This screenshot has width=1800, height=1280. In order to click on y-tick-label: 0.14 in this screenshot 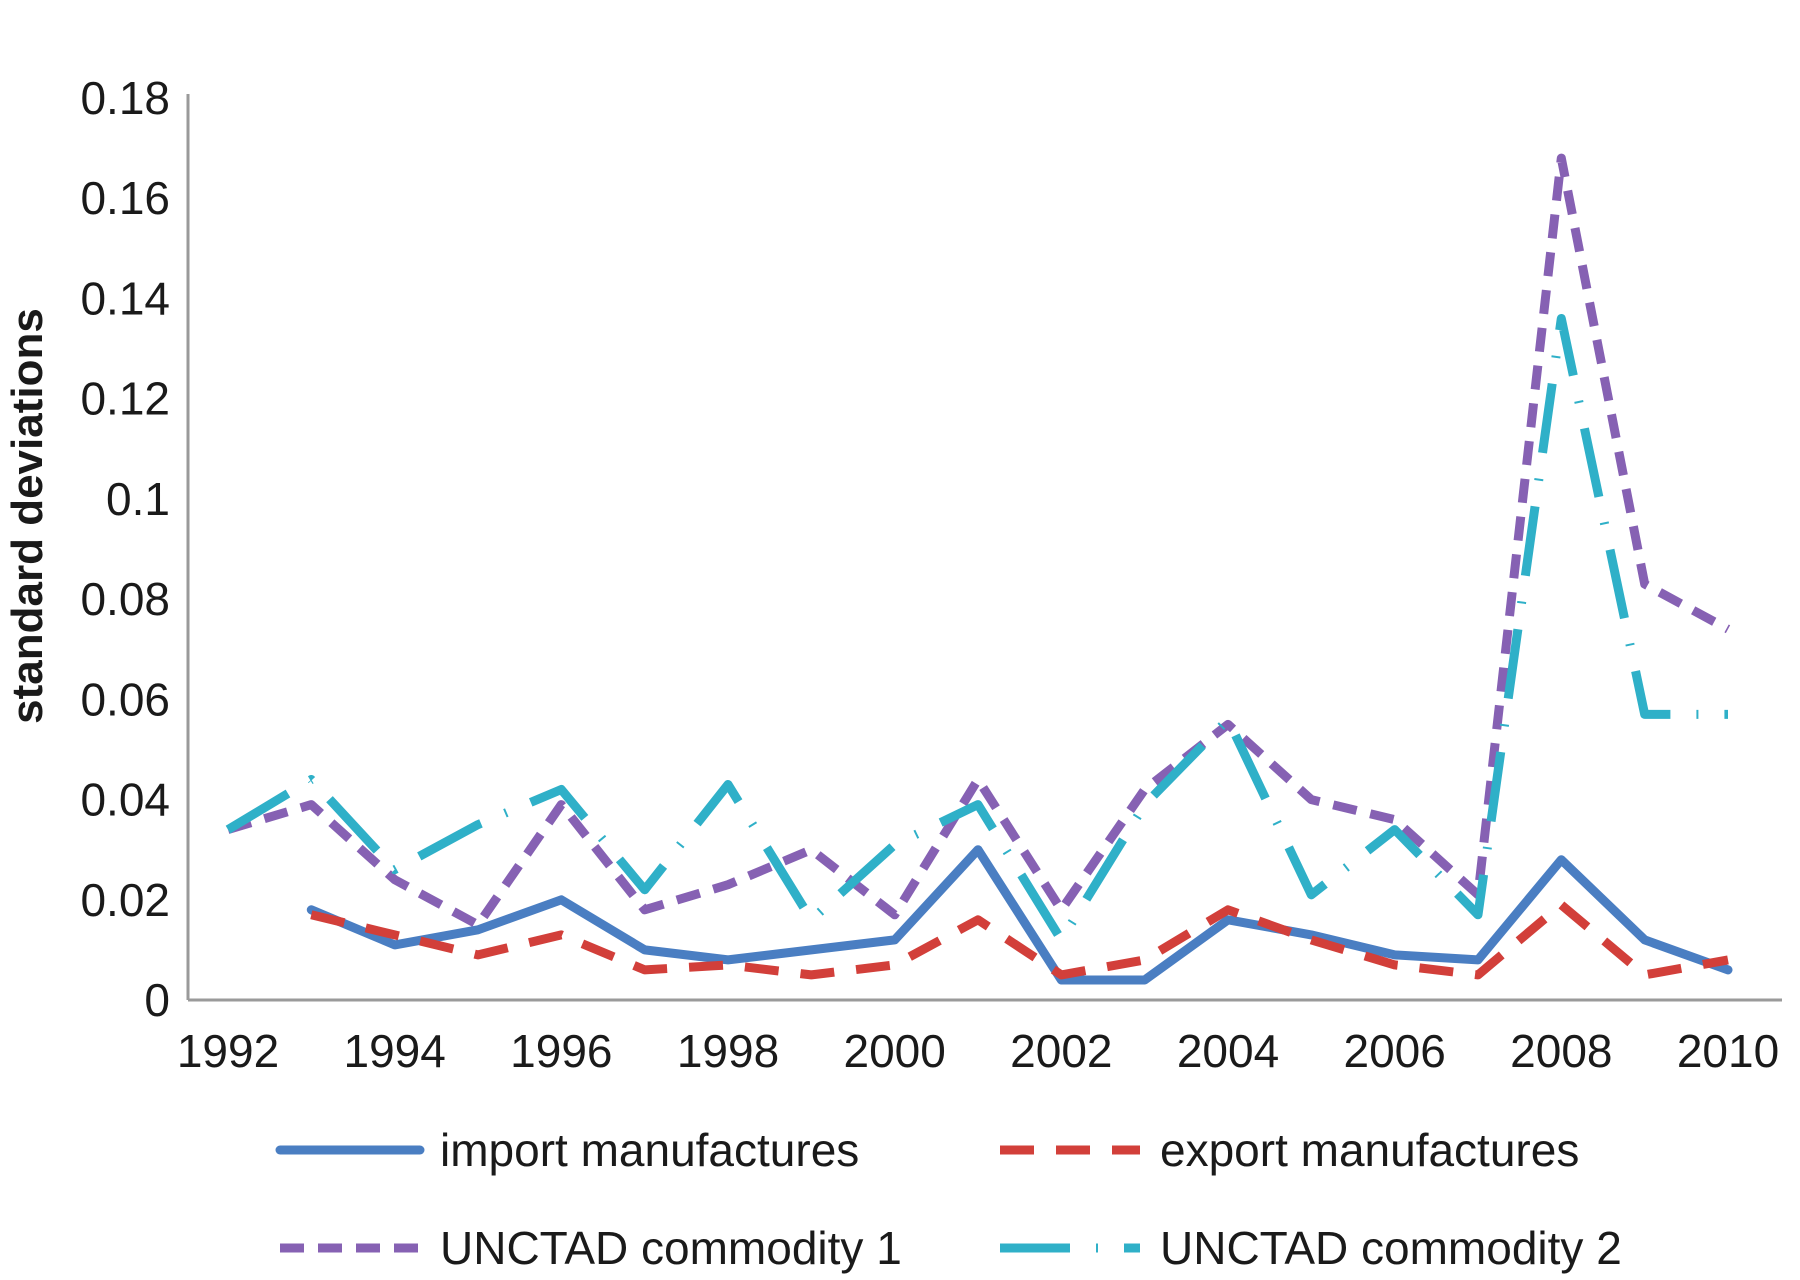, I will do `click(125, 298)`.